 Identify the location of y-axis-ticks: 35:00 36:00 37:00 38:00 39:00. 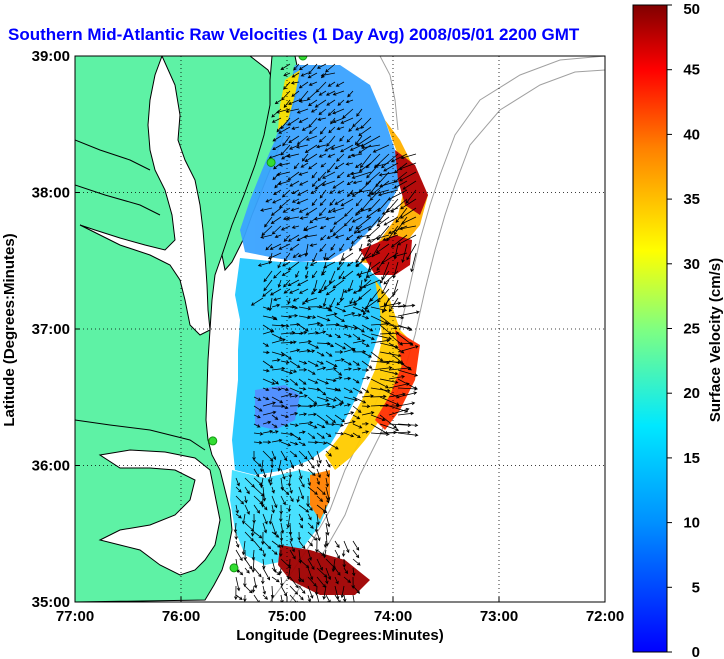
(56, 329).